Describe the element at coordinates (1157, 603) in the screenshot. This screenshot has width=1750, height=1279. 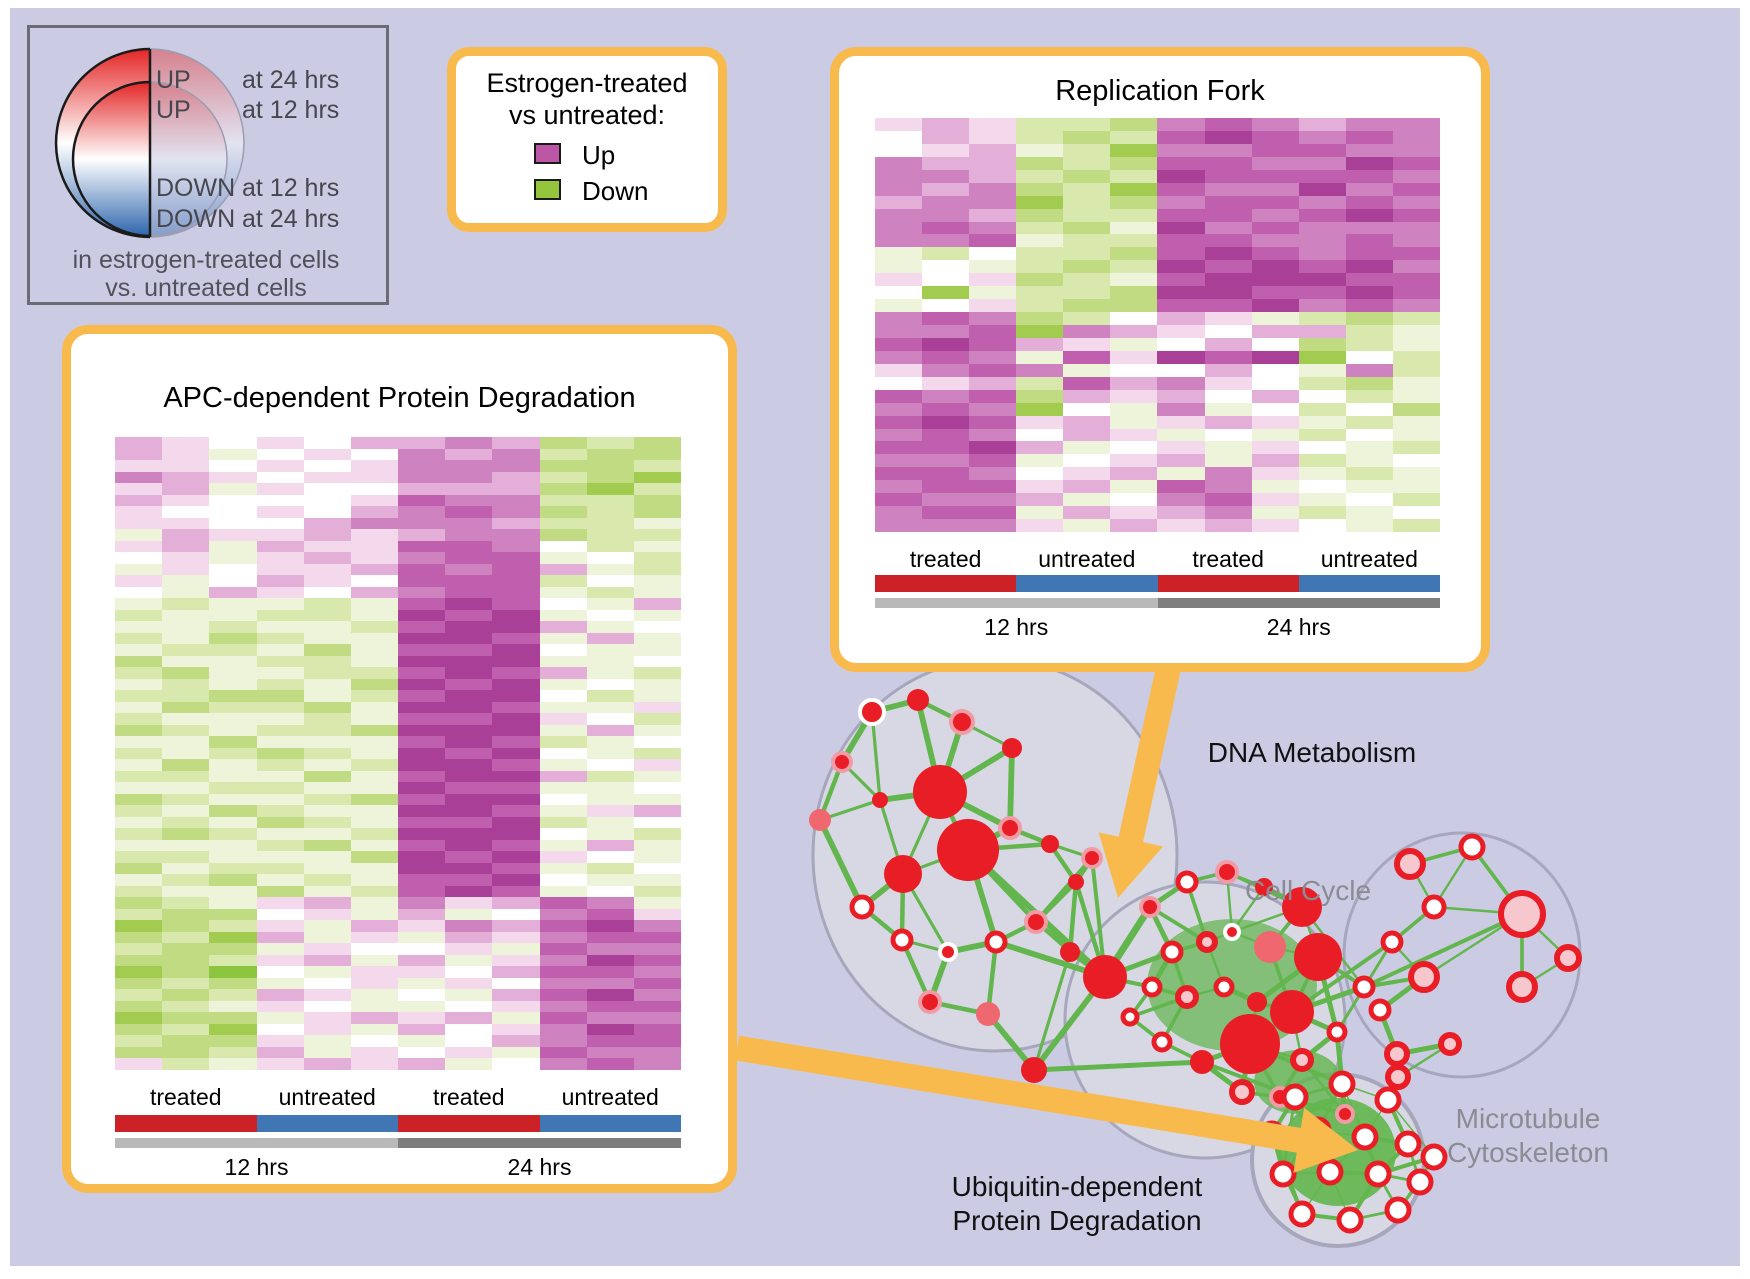
I see `rf-time-bar` at that location.